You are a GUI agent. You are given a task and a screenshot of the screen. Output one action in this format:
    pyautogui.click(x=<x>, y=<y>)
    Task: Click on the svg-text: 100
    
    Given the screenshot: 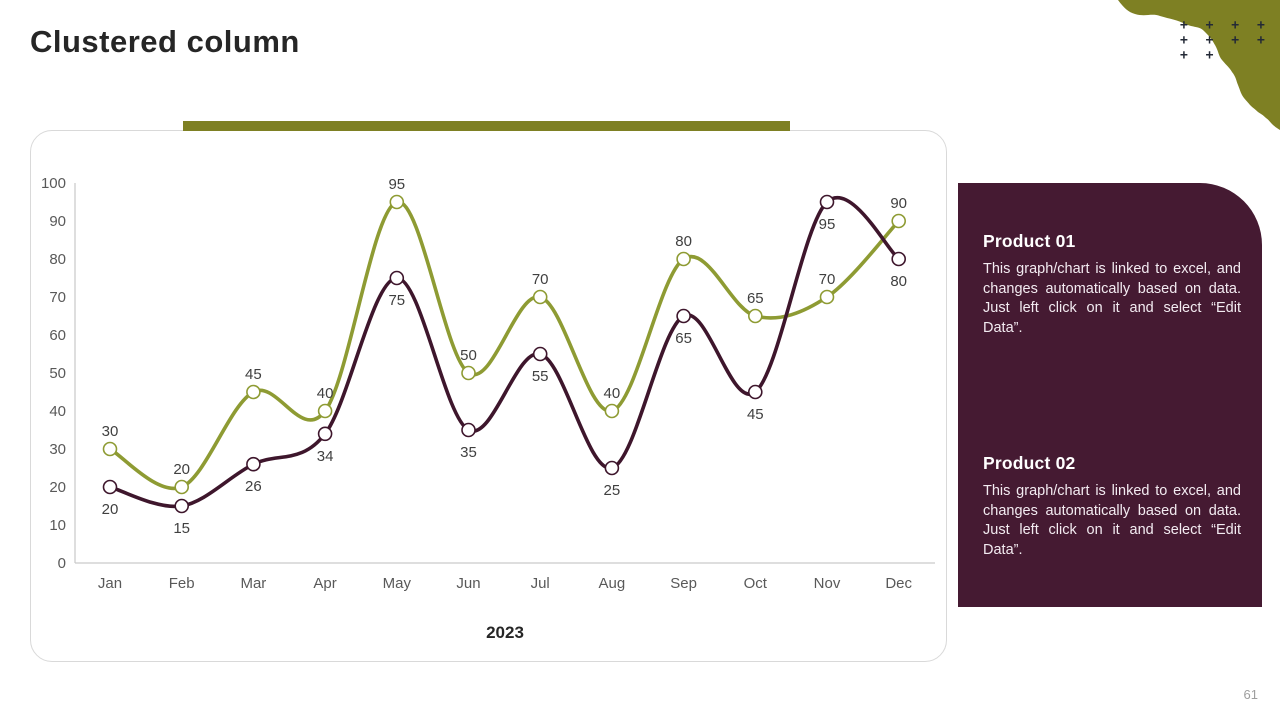 What is the action you would take?
    pyautogui.click(x=53, y=183)
    